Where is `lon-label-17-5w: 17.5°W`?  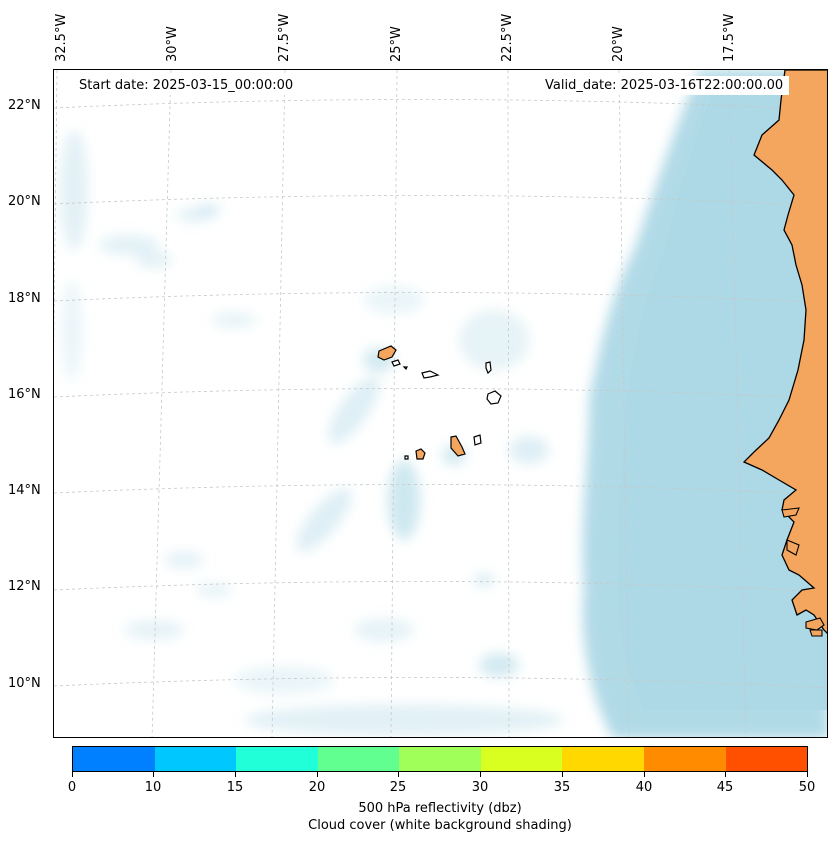
lon-label-17-5w: 17.5°W is located at coordinates (729, 37).